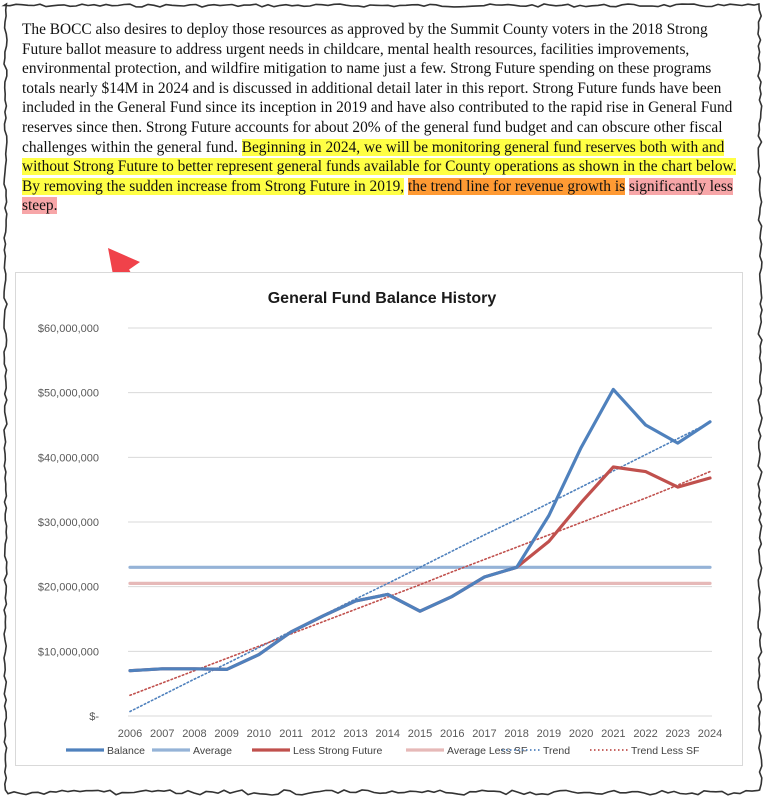 This screenshot has height=806, width=767. Describe the element at coordinates (388, 734) in the screenshot. I see `x-tick-label: 2014` at that location.